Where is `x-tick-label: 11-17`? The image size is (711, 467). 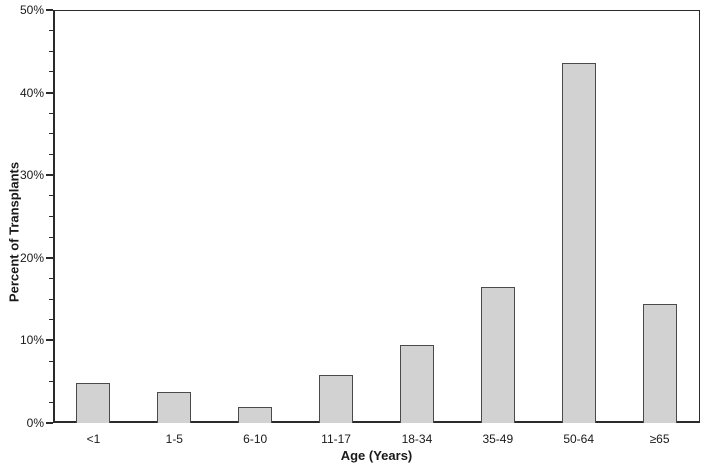 x-tick-label: 11-17 is located at coordinates (336, 439).